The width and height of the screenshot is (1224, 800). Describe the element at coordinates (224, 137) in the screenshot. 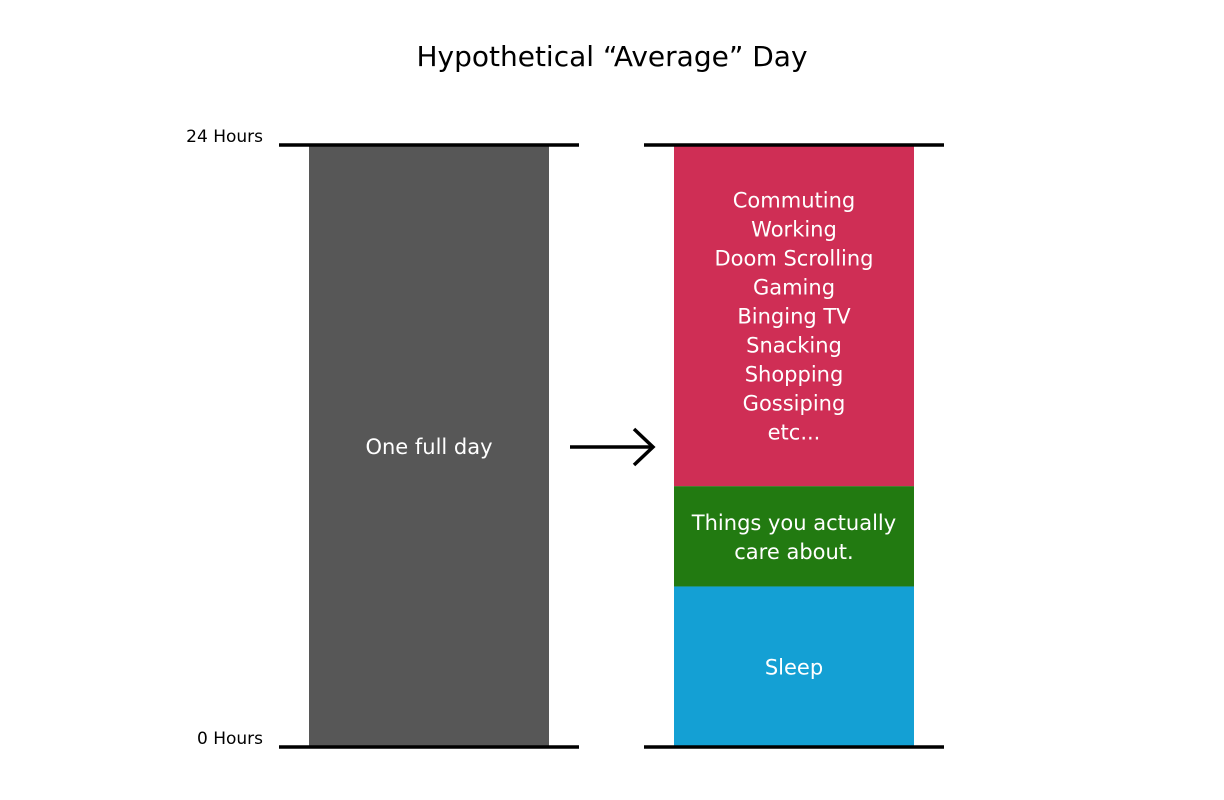

I see `y-tick-label: 24 Hours` at that location.